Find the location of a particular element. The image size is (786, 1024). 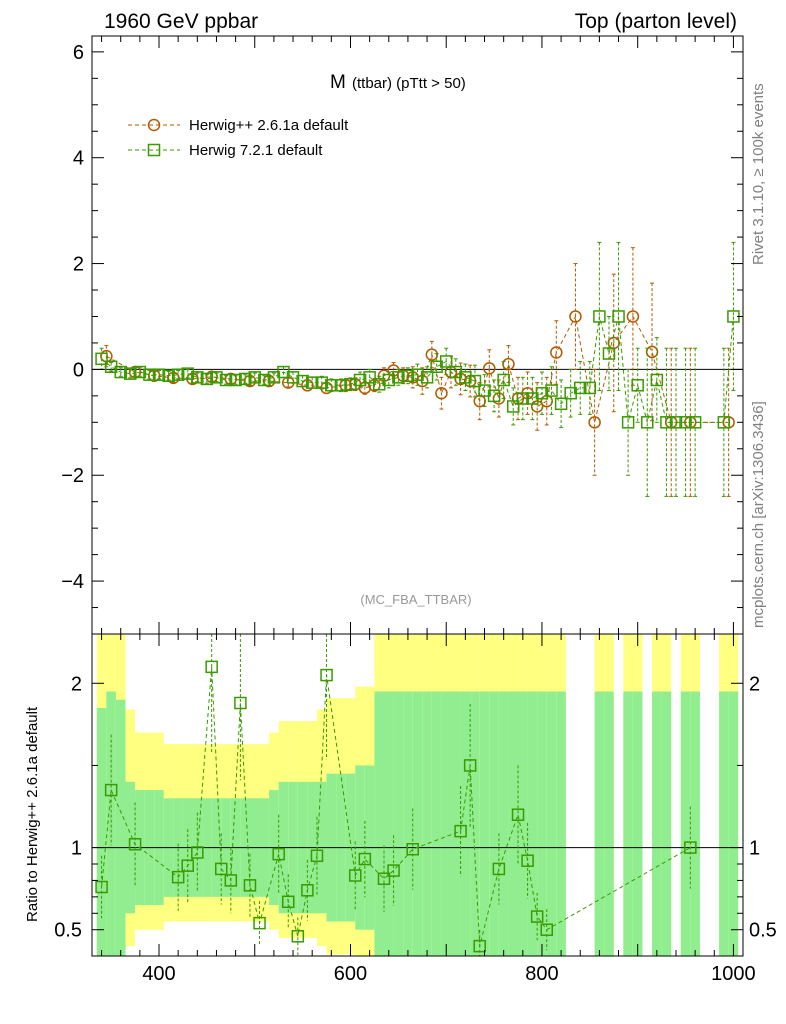

ratio-ytick-label-right: 0.5 is located at coordinates (763, 931).